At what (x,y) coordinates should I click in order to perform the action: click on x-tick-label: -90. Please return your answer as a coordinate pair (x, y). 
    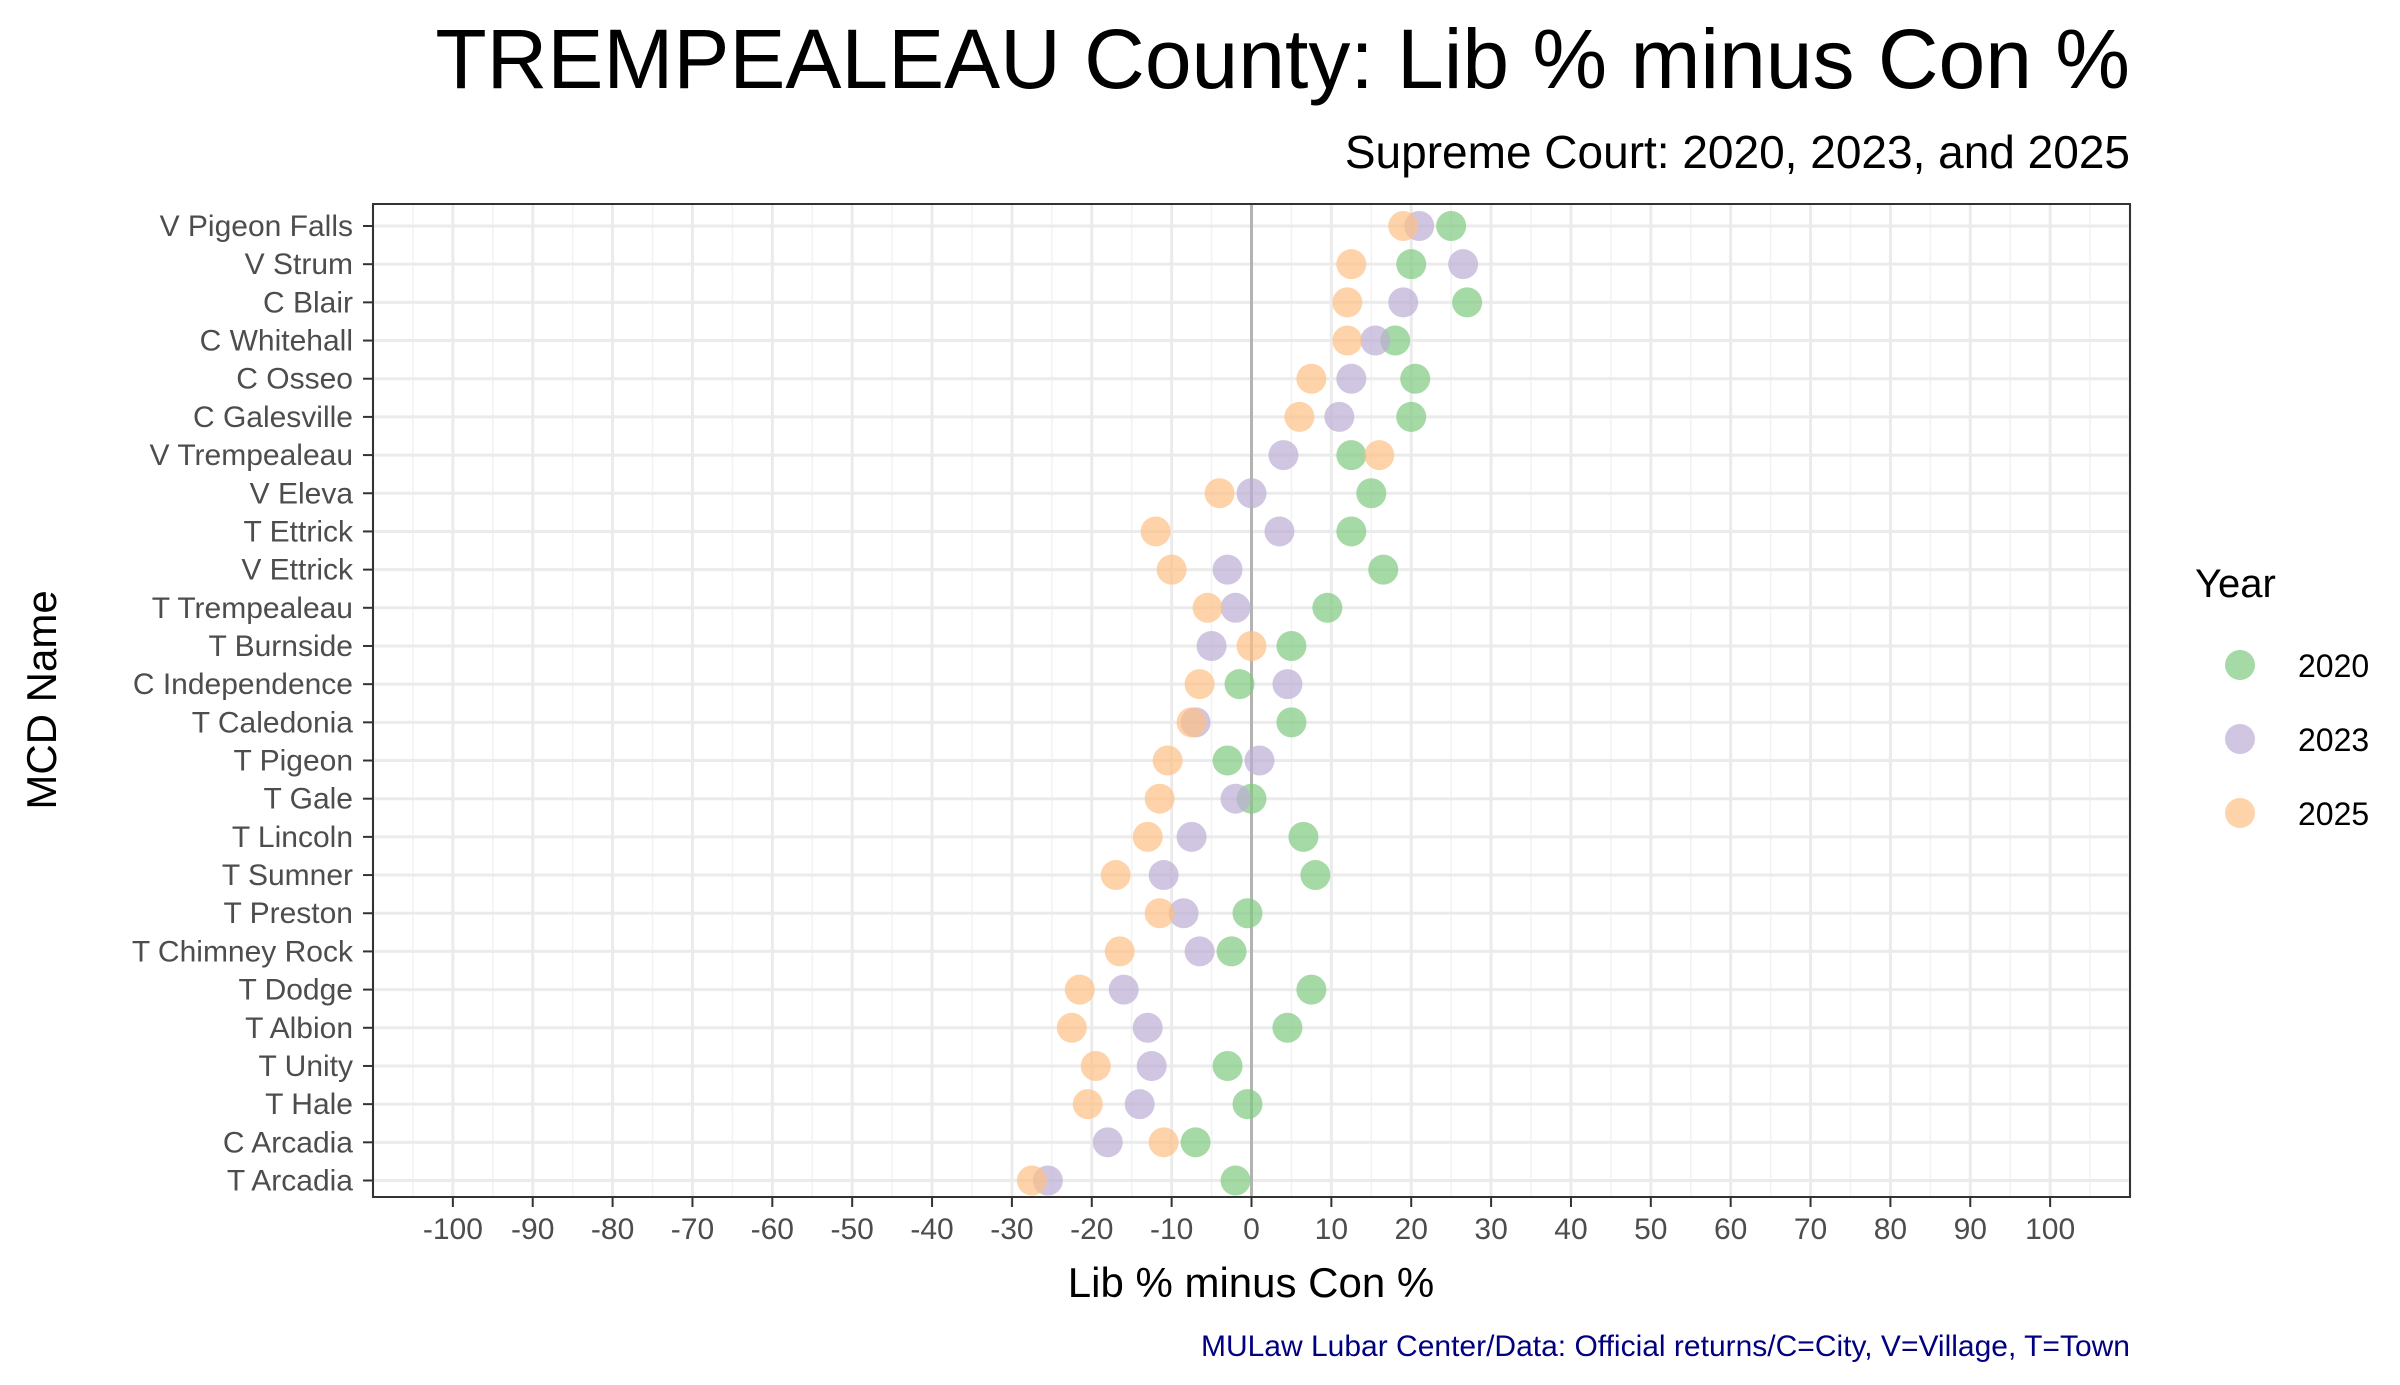
    Looking at the image, I should click on (532, 1229).